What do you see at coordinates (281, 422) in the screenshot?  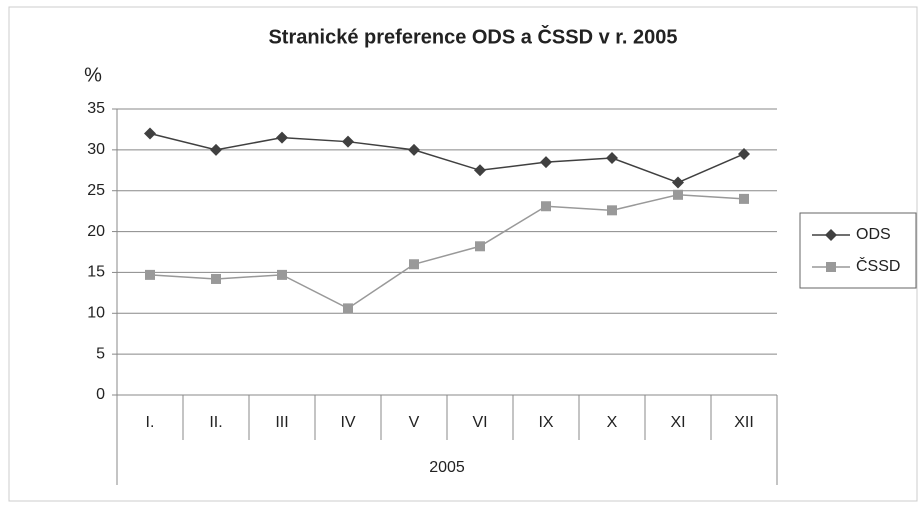 I see `x-tick-label: III` at bounding box center [281, 422].